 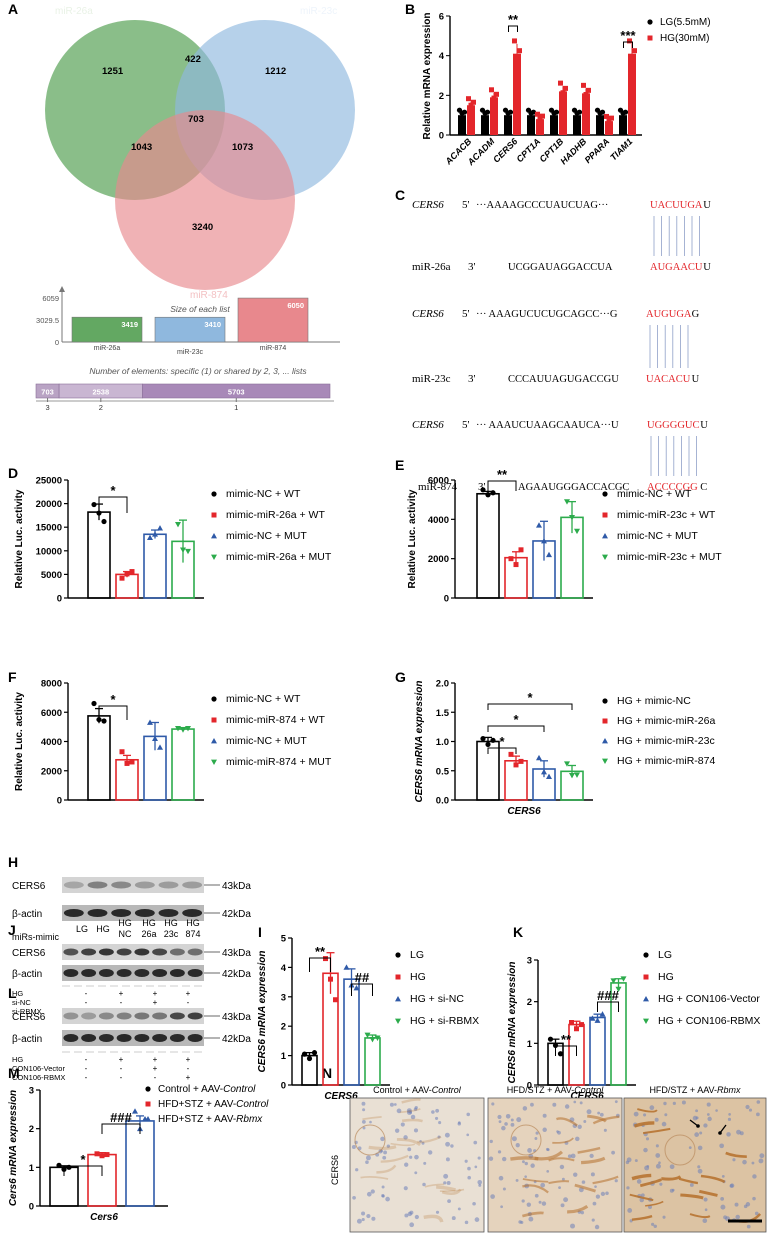 I want to click on gene-label: CERS6, so click(x=428, y=314).